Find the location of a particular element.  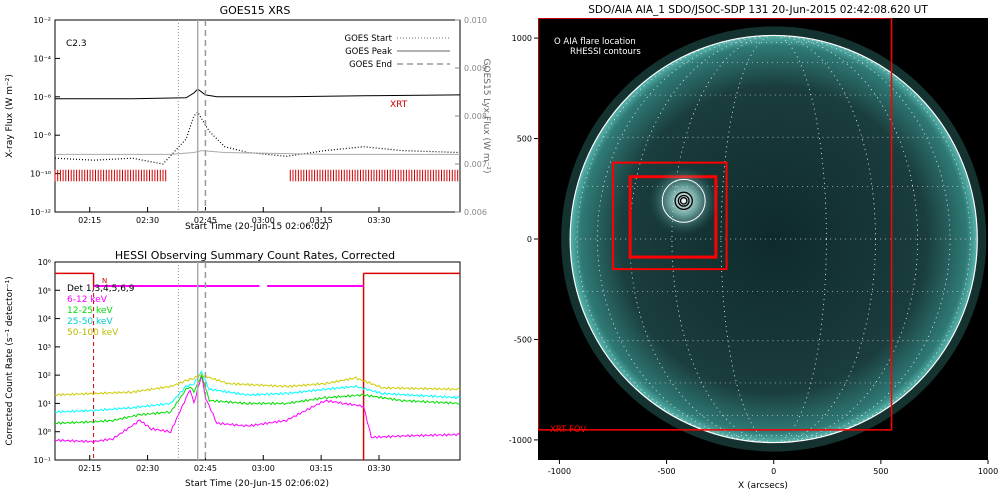

hessi-x-tick-label: 02:30 is located at coordinates (147, 468).